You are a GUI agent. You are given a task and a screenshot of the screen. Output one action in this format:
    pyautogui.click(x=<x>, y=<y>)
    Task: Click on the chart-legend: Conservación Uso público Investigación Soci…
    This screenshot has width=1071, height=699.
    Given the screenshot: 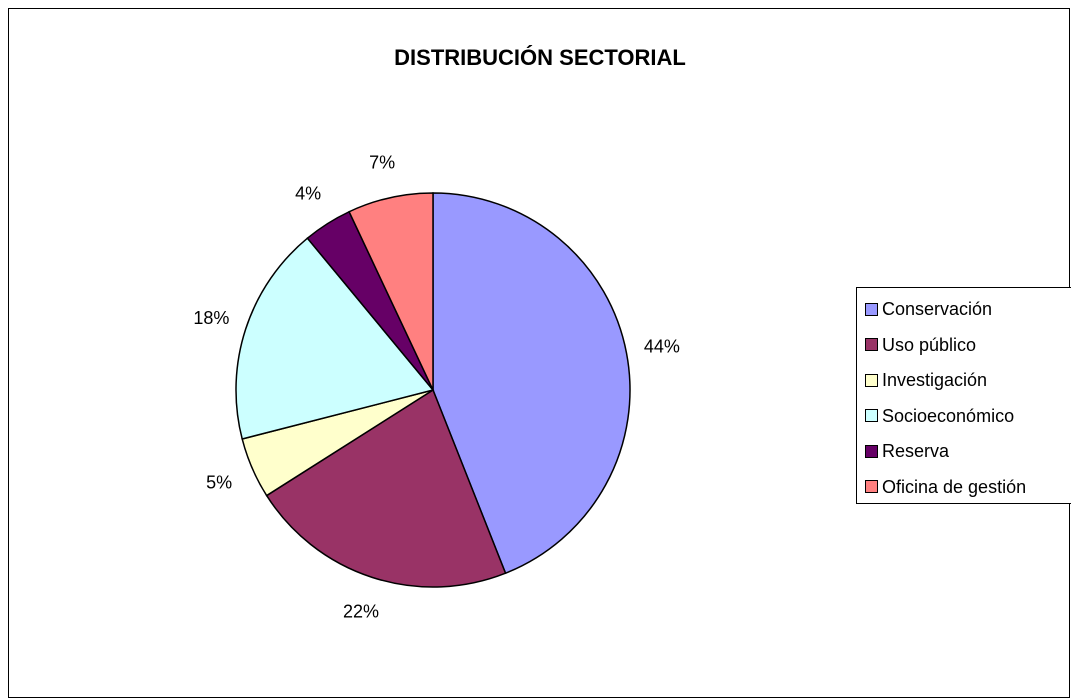 What is the action you would take?
    pyautogui.click(x=963, y=395)
    